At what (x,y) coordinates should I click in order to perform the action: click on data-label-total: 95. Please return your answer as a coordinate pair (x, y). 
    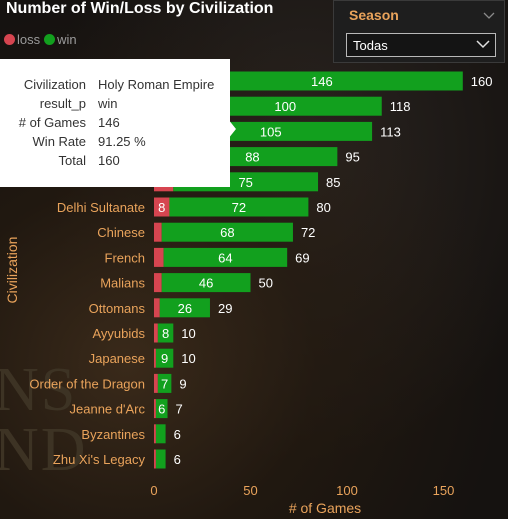
    Looking at the image, I should click on (352, 157).